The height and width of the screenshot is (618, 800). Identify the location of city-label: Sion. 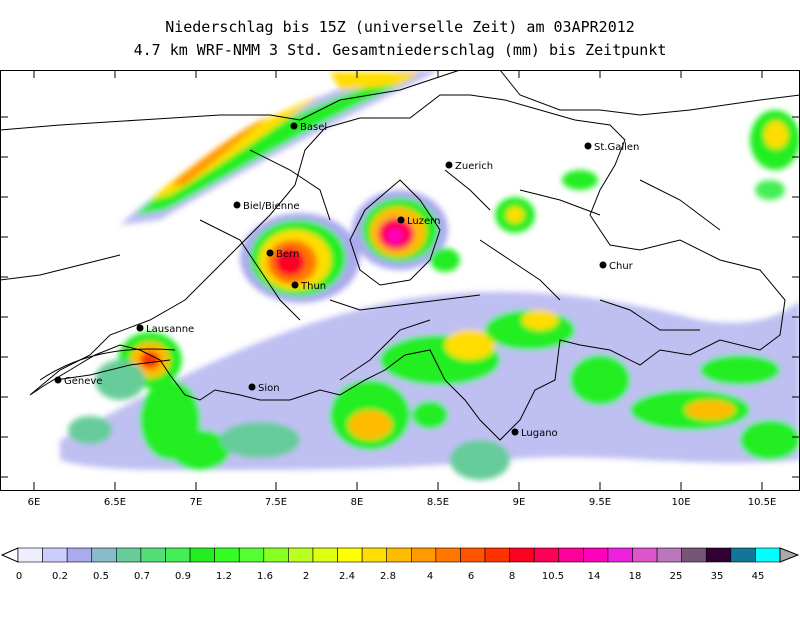
(269, 388).